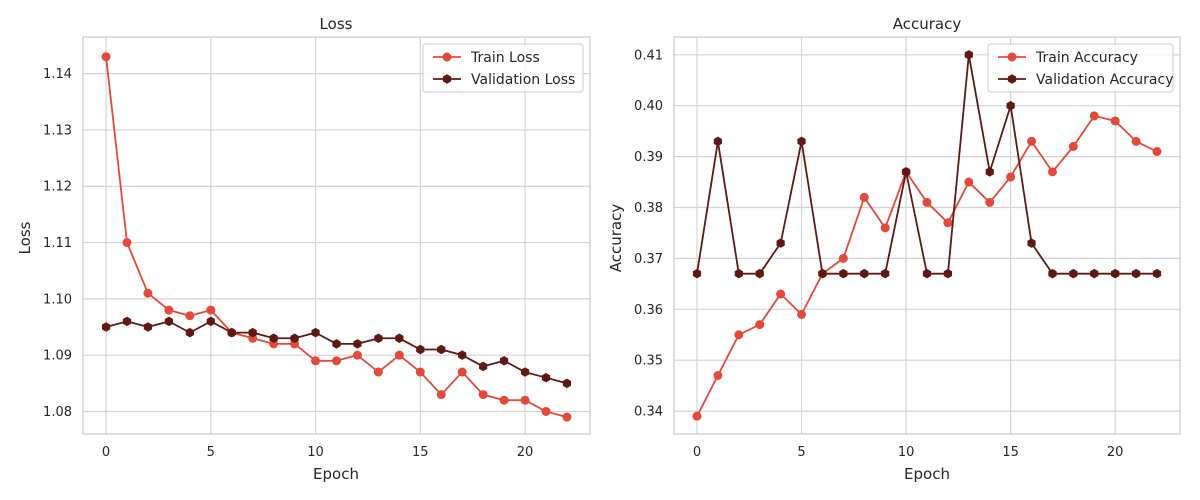 Image resolution: width=1200 pixels, height=500 pixels. Describe the element at coordinates (1010, 452) in the screenshot. I see `accuracy-x-tick-label: 15` at that location.